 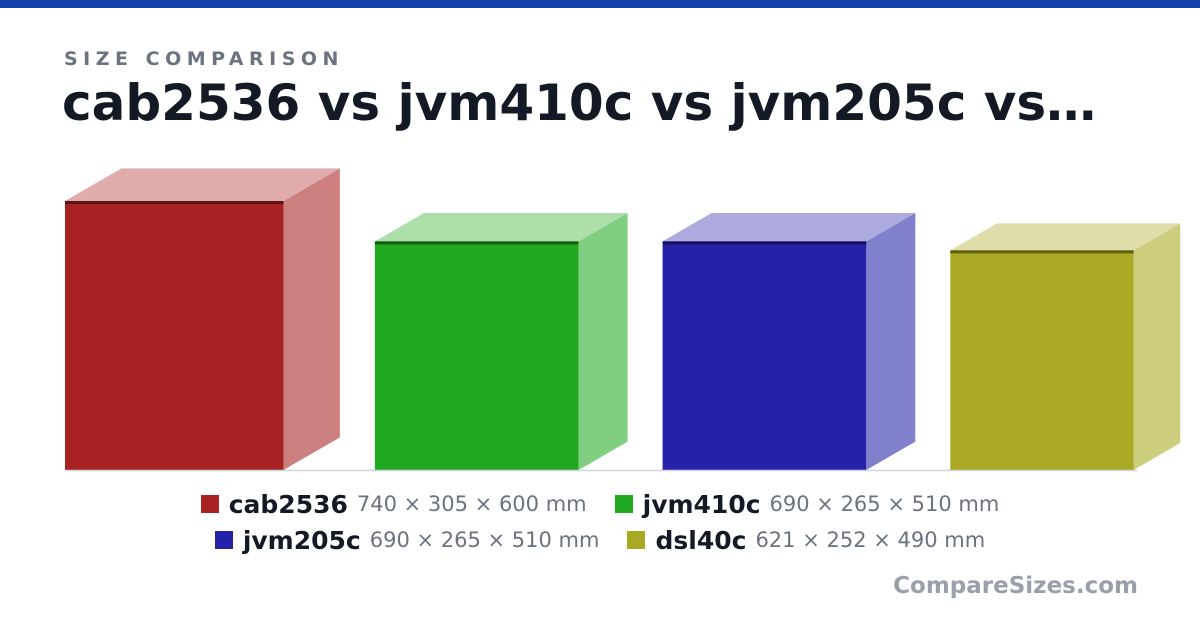 What do you see at coordinates (1157, 346) in the screenshot?
I see `box-side-dsl40c` at bounding box center [1157, 346].